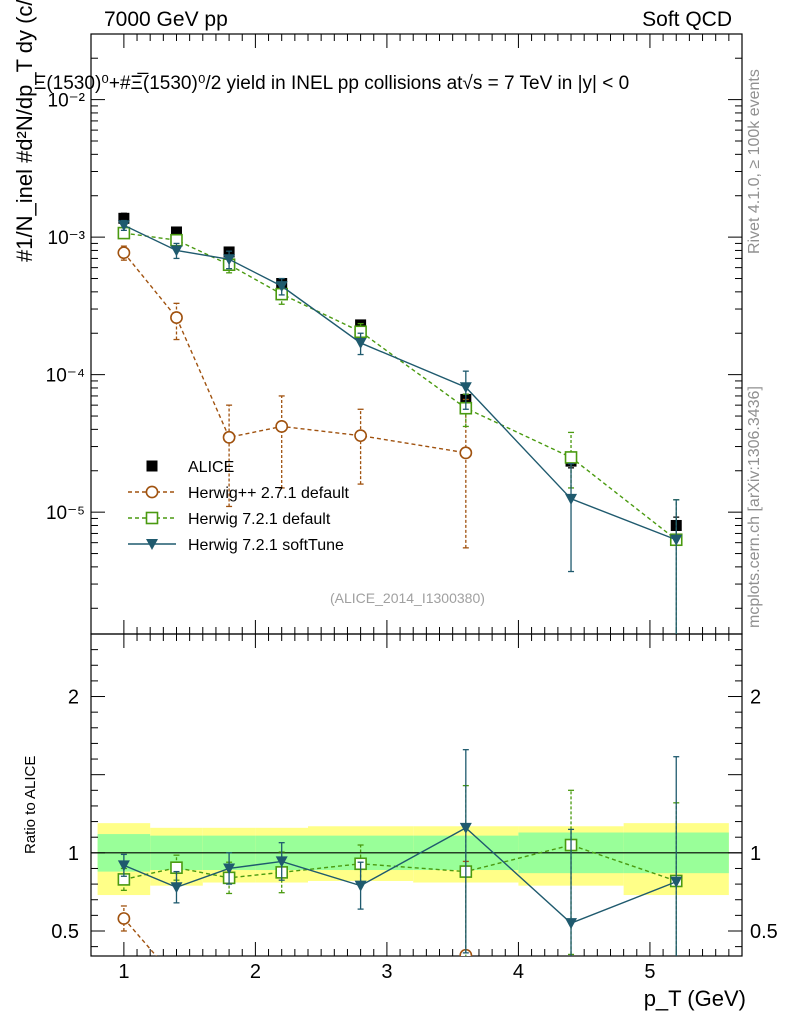 The height and width of the screenshot is (1024, 786). I want to click on rivet-version-label: Rivet 4.1.0, ≥ 100k events, so click(754, 161).